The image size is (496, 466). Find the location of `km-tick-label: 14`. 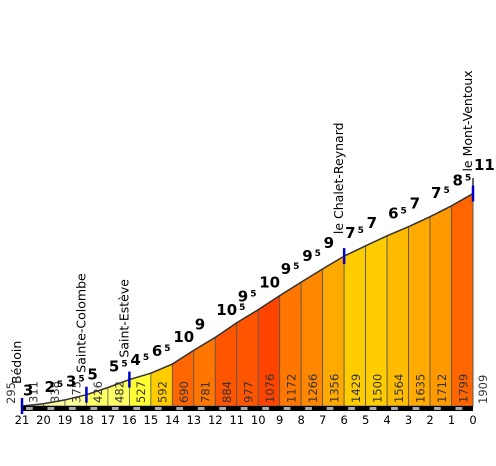

km-tick-label: 14 is located at coordinates (172, 420).